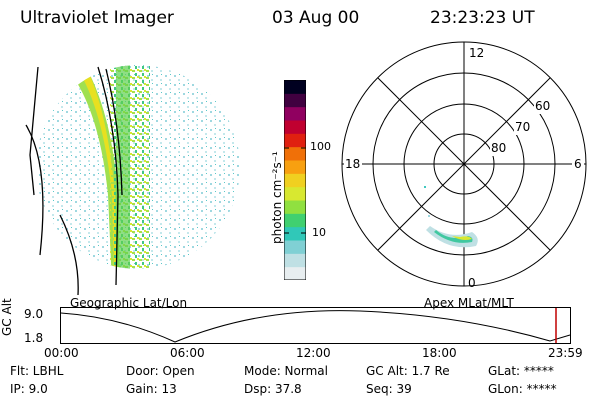  Describe the element at coordinates (34, 314) in the screenshot. I see `timeline-ymax: 9.0` at that location.